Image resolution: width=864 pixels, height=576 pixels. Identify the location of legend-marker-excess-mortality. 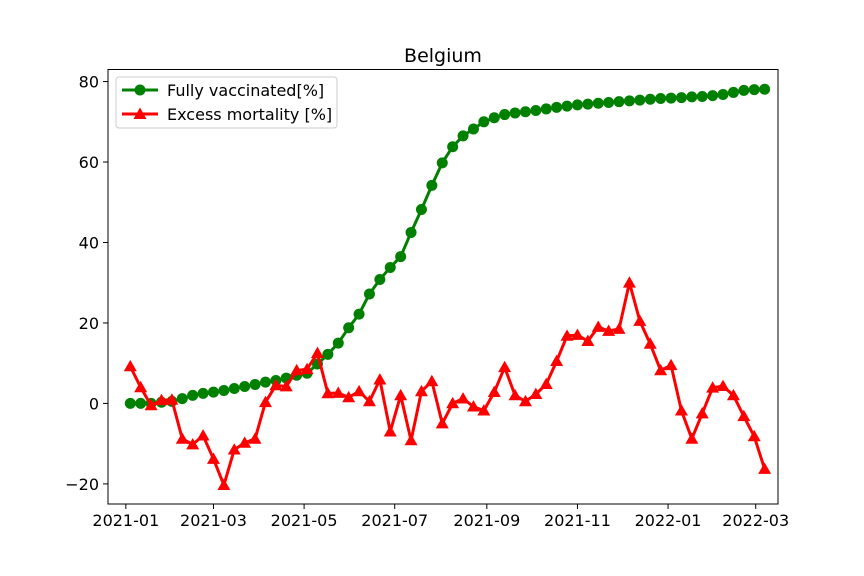
(140, 113).